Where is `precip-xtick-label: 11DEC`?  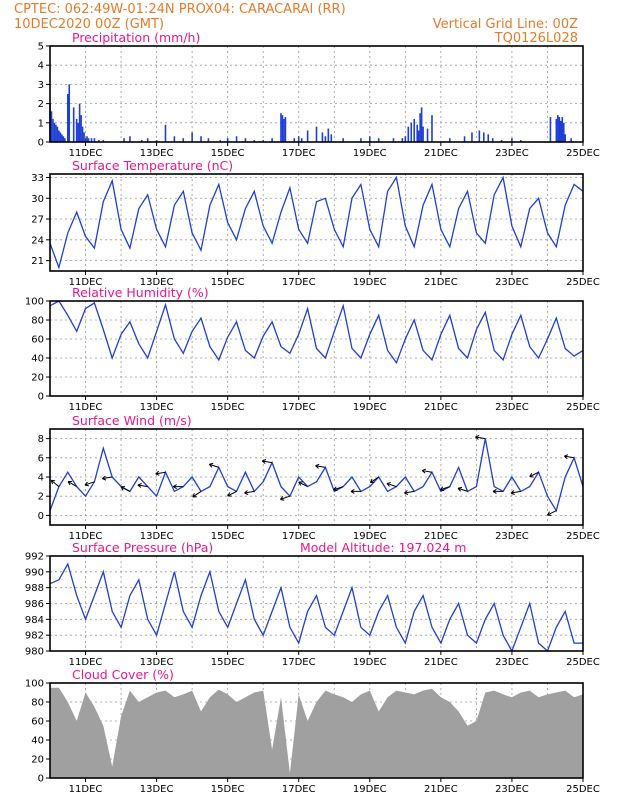
precip-xtick-label: 11DEC is located at coordinates (86, 153).